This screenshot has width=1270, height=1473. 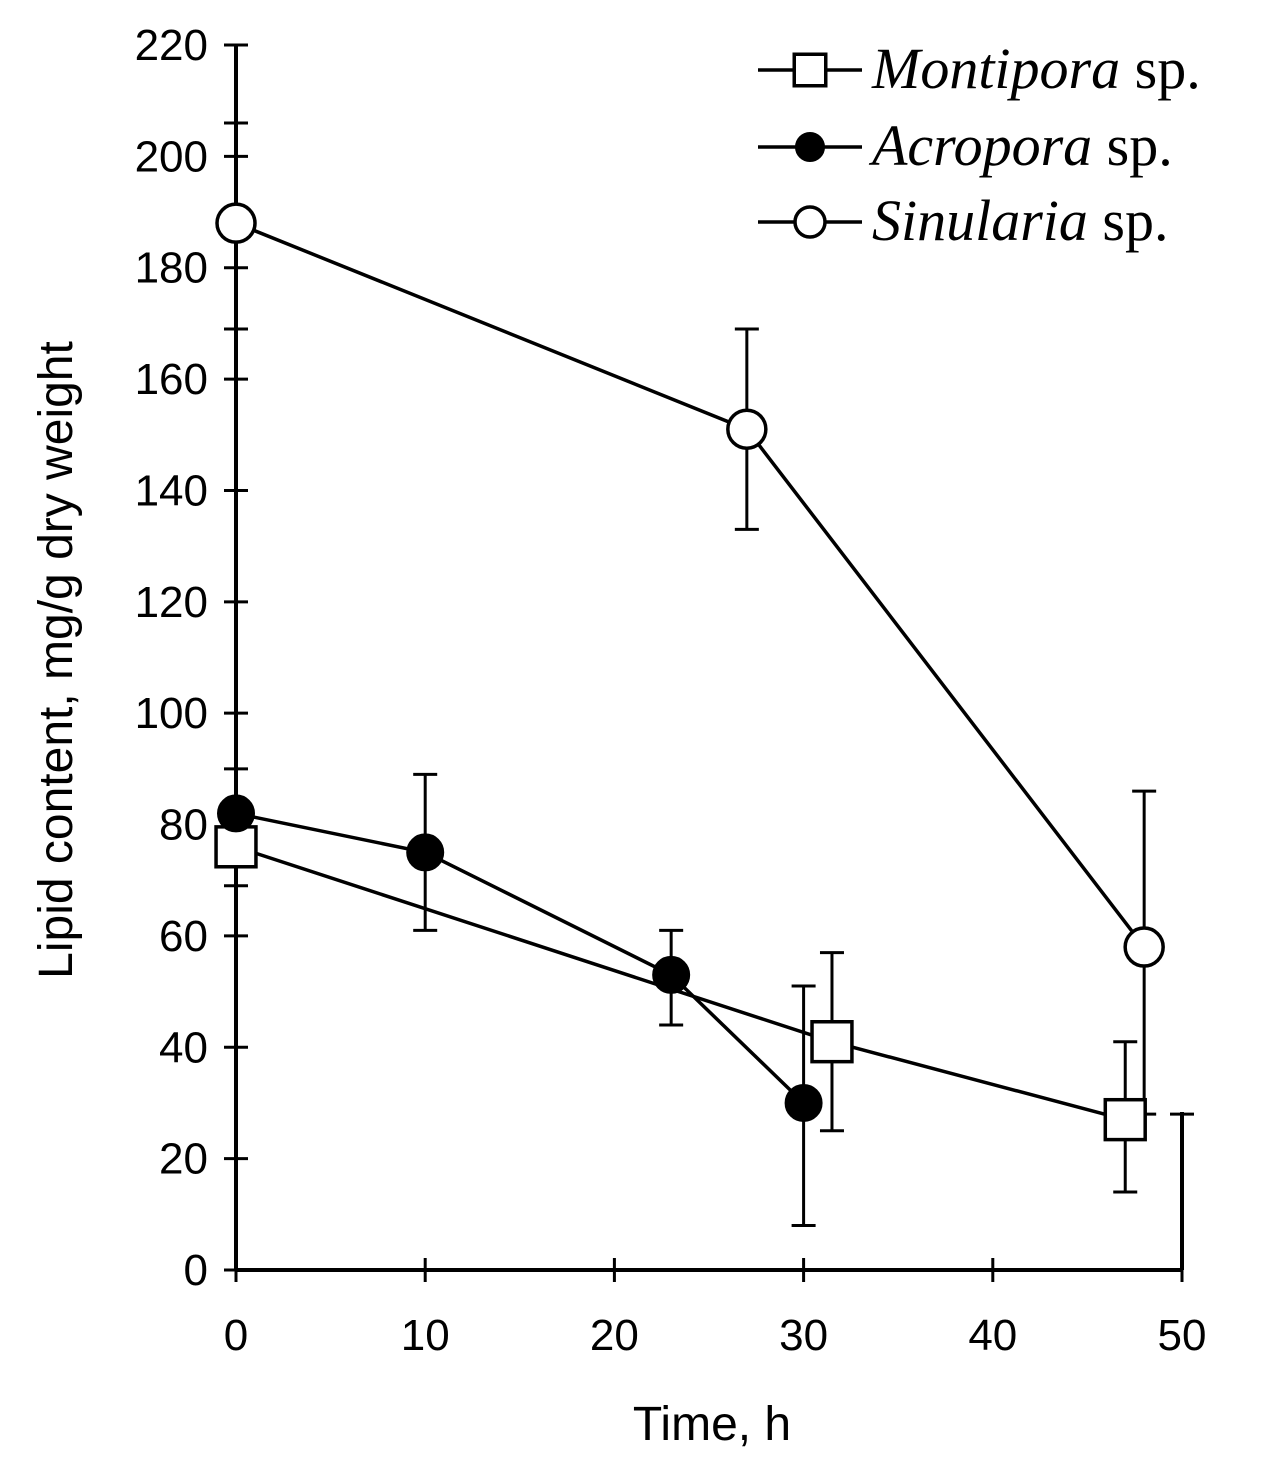 What do you see at coordinates (425, 1335) in the screenshot?
I see `x-tick-label: 10` at bounding box center [425, 1335].